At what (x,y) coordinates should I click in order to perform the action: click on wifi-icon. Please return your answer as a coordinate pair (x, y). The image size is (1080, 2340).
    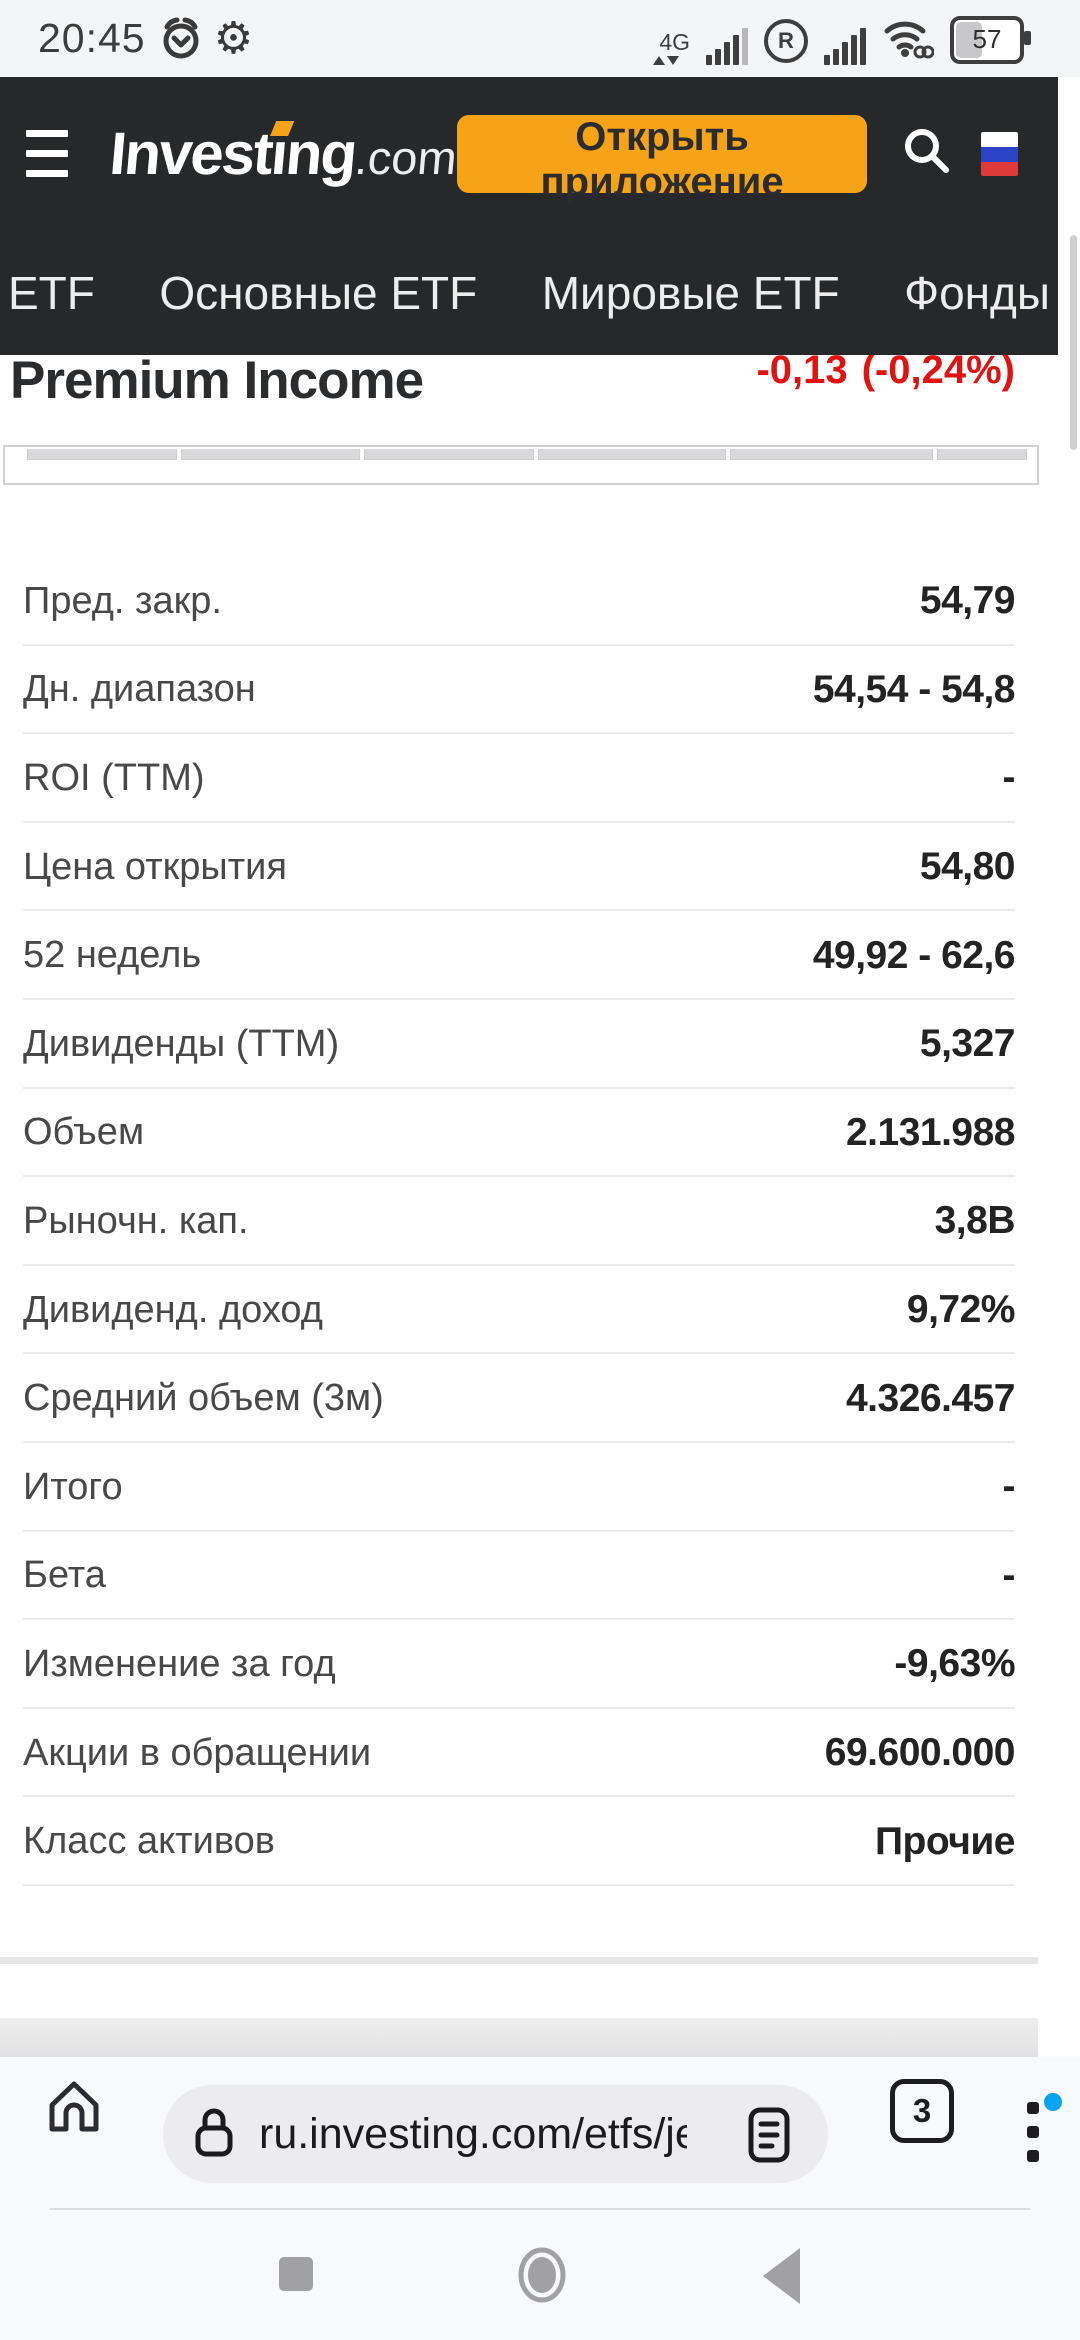
    Looking at the image, I should click on (908, 40).